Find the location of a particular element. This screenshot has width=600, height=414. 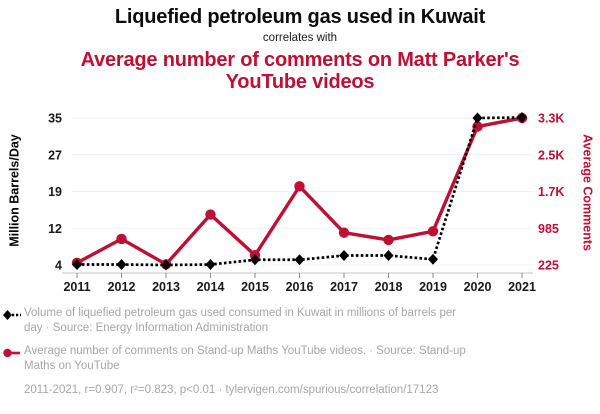

svg-text: 2012 is located at coordinates (122, 287).